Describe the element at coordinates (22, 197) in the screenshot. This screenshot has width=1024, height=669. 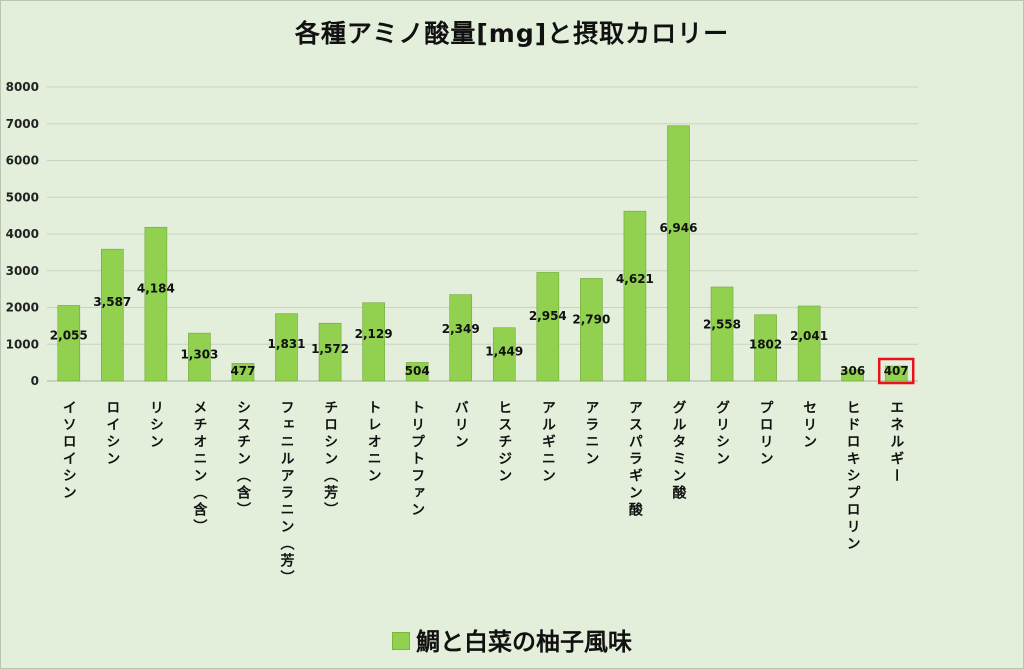
I see `y-tick-label: 5000` at that location.